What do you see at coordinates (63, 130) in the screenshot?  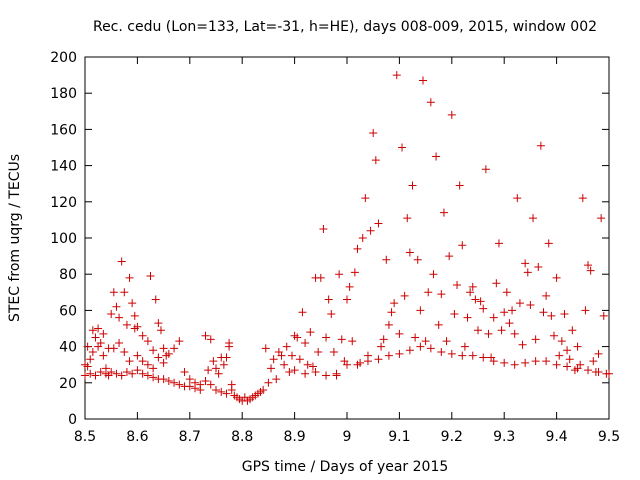 I see `y-tick-label: 160` at bounding box center [63, 130].